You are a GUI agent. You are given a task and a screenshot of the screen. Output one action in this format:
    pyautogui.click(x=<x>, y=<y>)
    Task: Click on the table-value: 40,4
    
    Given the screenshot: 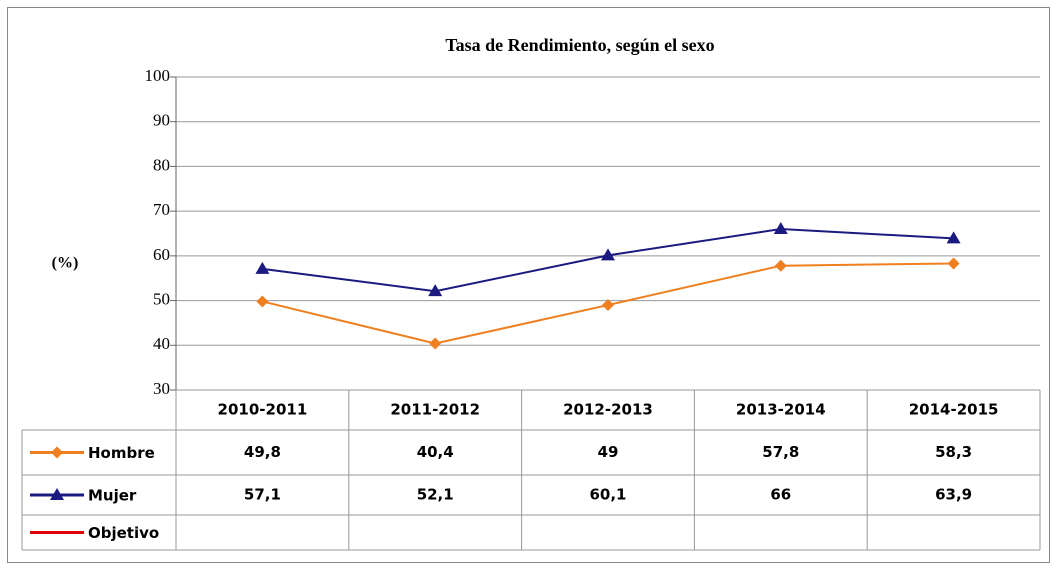 What is the action you would take?
    pyautogui.click(x=435, y=452)
    